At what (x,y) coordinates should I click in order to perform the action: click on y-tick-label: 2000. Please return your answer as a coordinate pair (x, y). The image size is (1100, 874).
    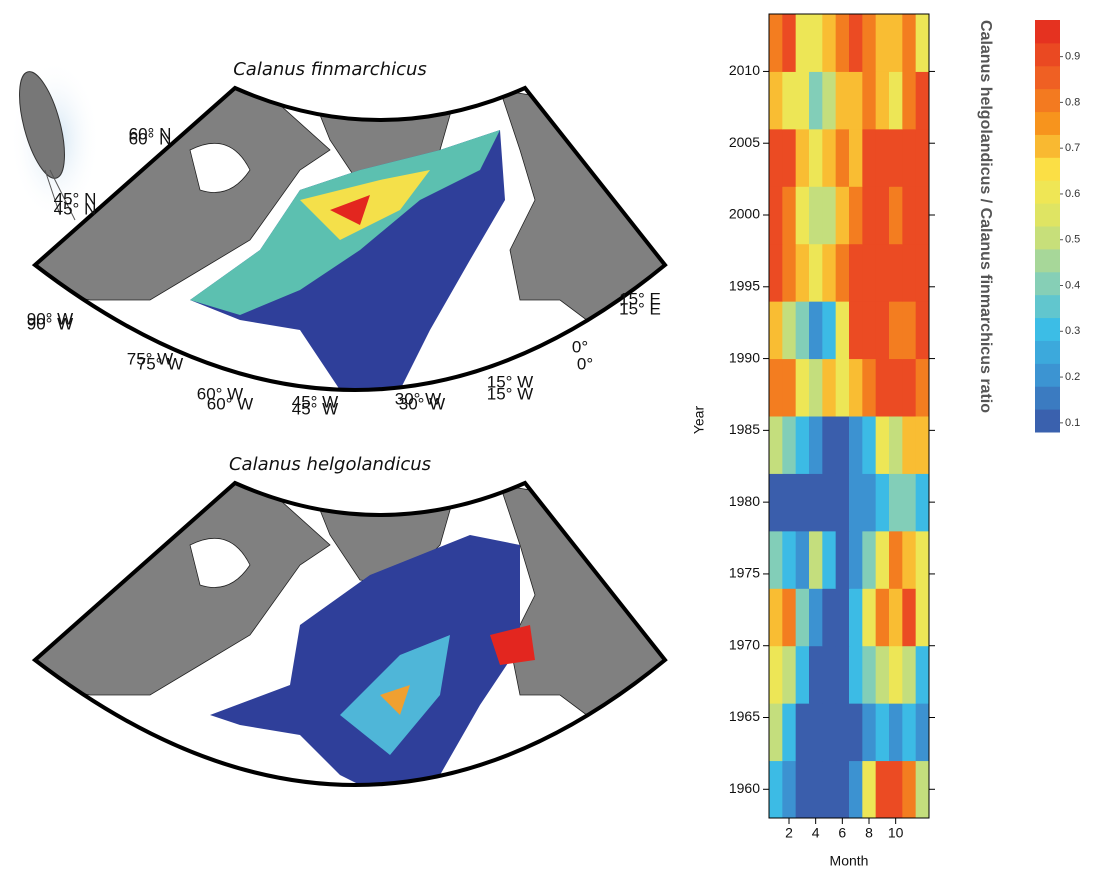
    Looking at the image, I should click on (744, 214).